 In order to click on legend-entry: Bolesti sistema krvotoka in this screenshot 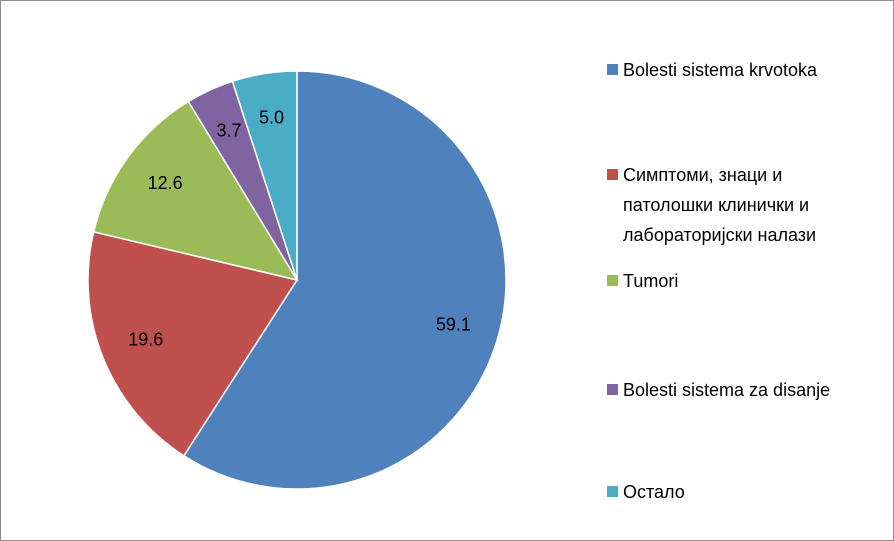, I will do `click(742, 70)`.